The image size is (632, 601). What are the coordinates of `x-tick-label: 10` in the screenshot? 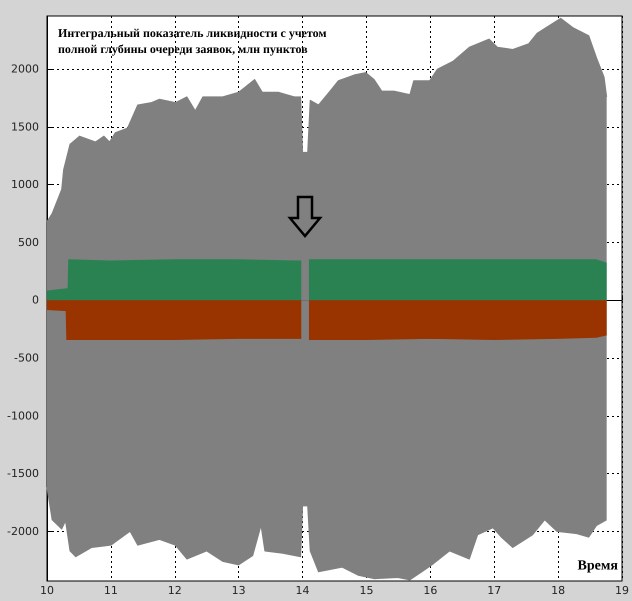 It's located at (47, 590).